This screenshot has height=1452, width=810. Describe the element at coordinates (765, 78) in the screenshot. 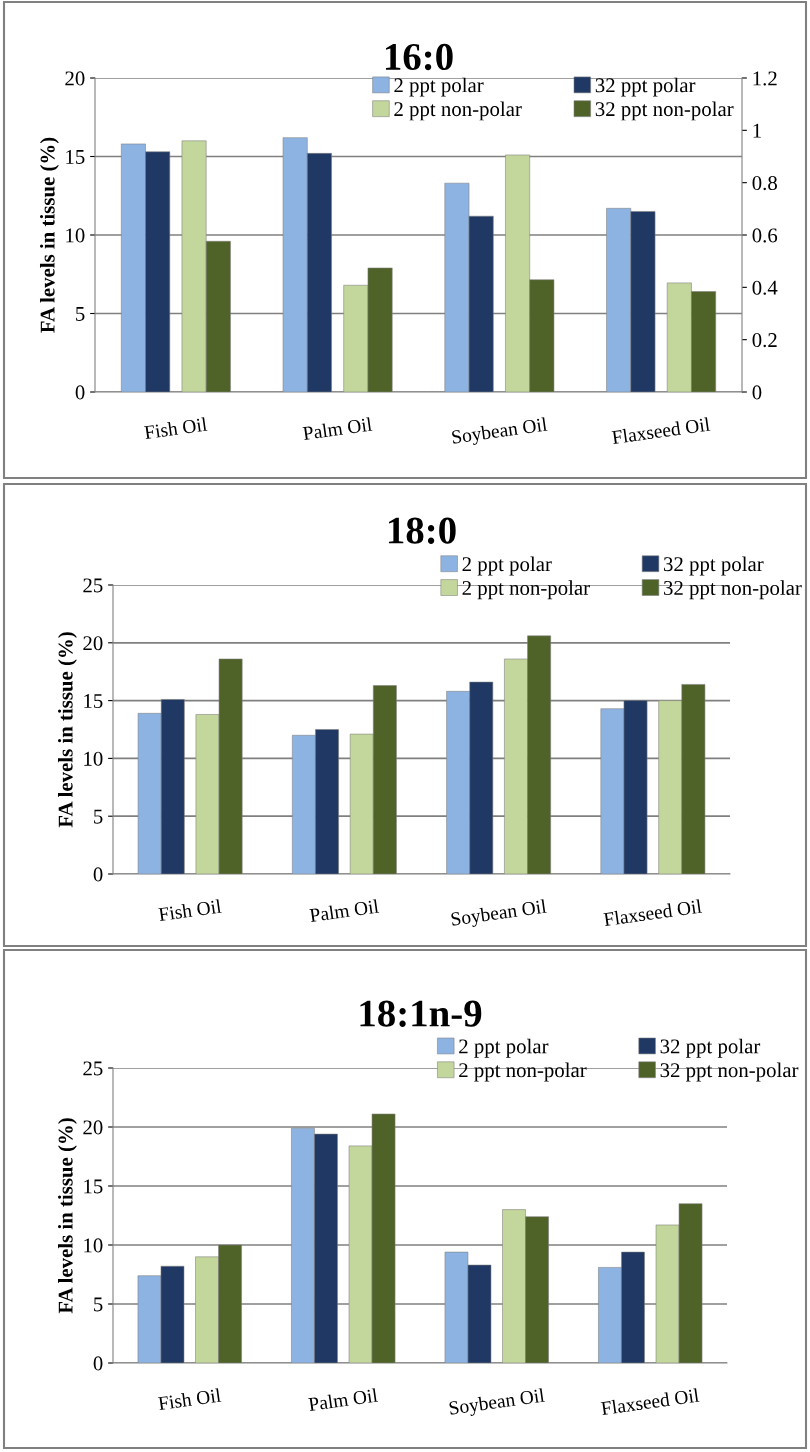

I see `y2-tick-label: 1.2` at that location.